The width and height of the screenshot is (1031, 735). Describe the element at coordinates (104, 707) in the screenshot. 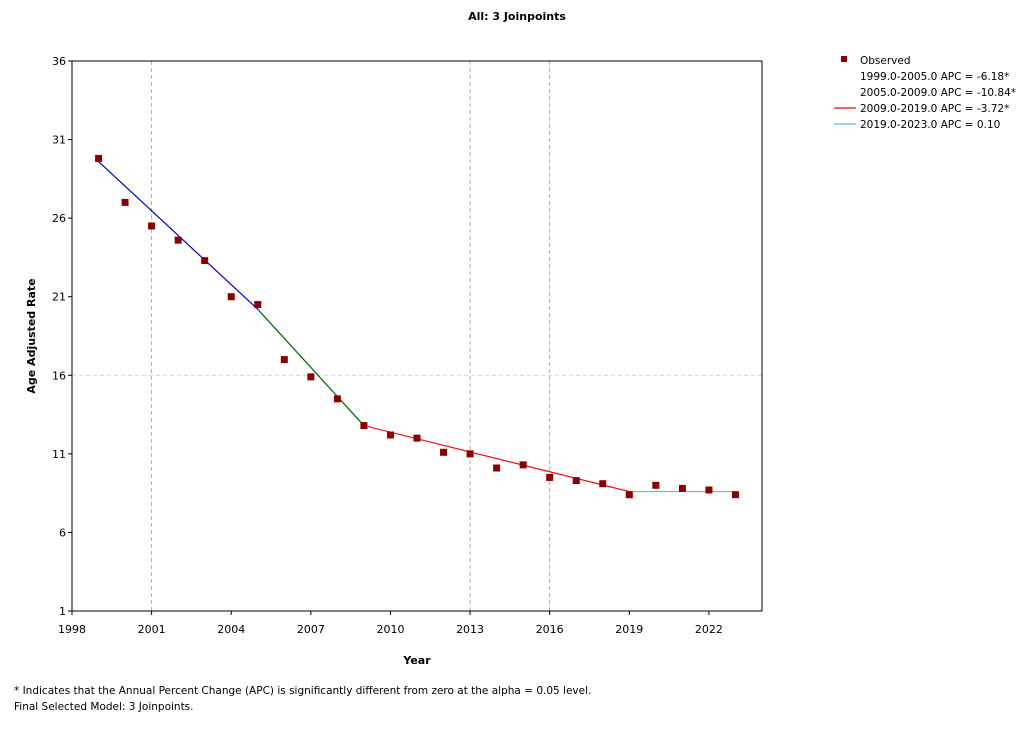

I see `model-footnote: Final Selected Model: 3 Joinpoints.` at that location.